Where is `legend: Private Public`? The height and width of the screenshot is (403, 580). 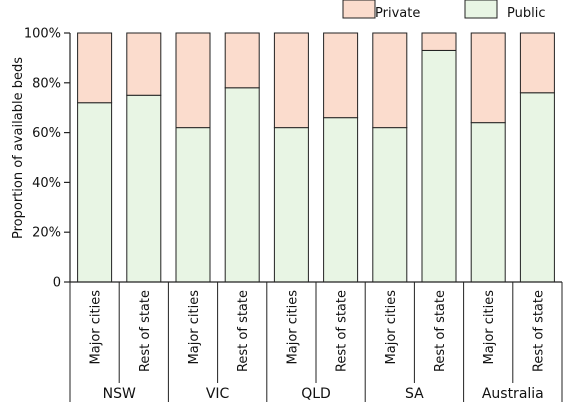
legend: Private Public is located at coordinates (443, 10).